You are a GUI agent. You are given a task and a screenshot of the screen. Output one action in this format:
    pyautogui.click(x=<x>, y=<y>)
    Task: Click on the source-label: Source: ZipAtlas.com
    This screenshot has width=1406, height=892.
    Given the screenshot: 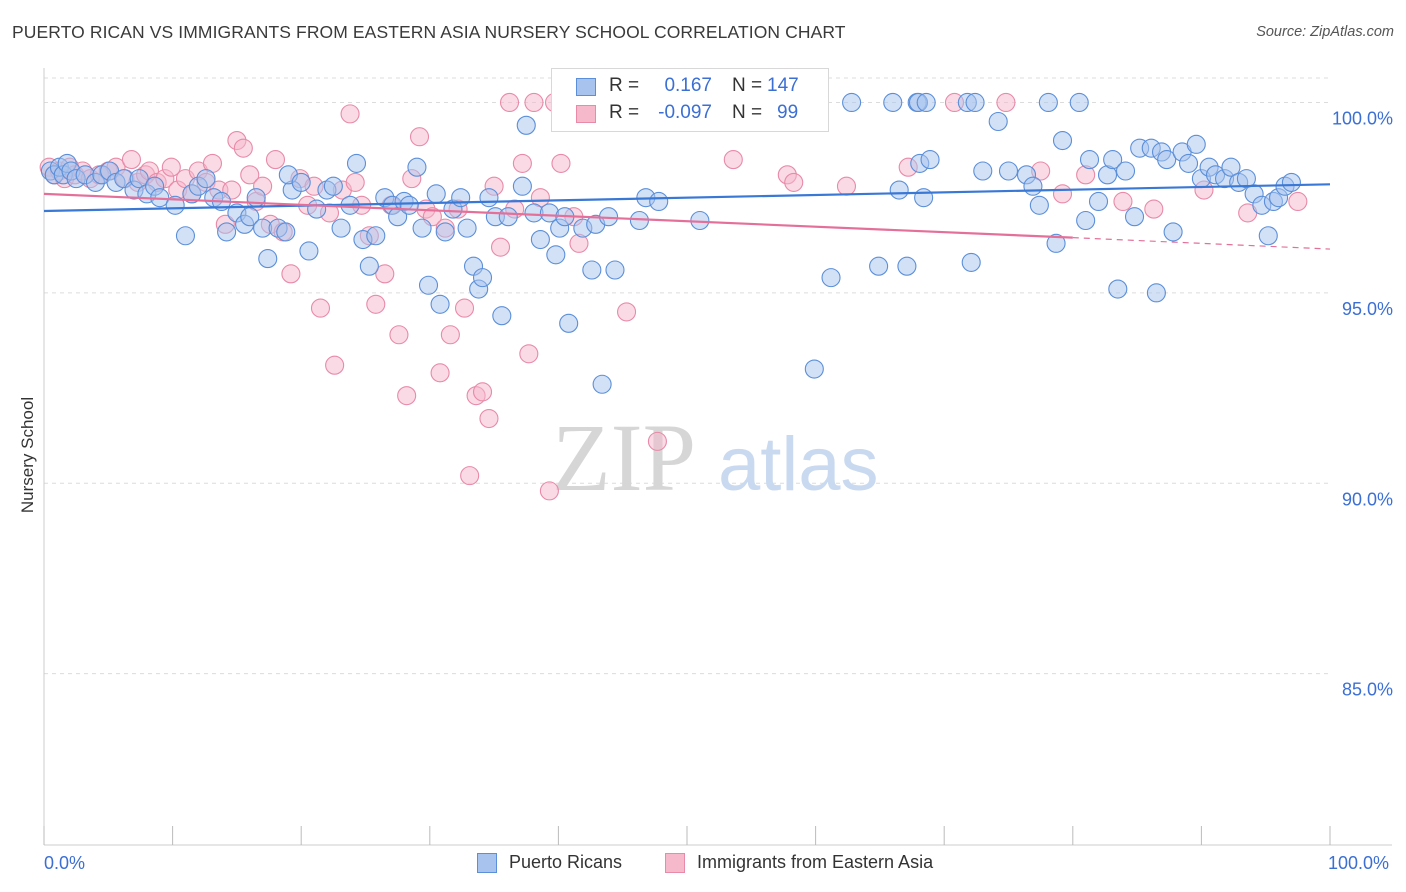 What is the action you would take?
    pyautogui.click(x=1325, y=32)
    